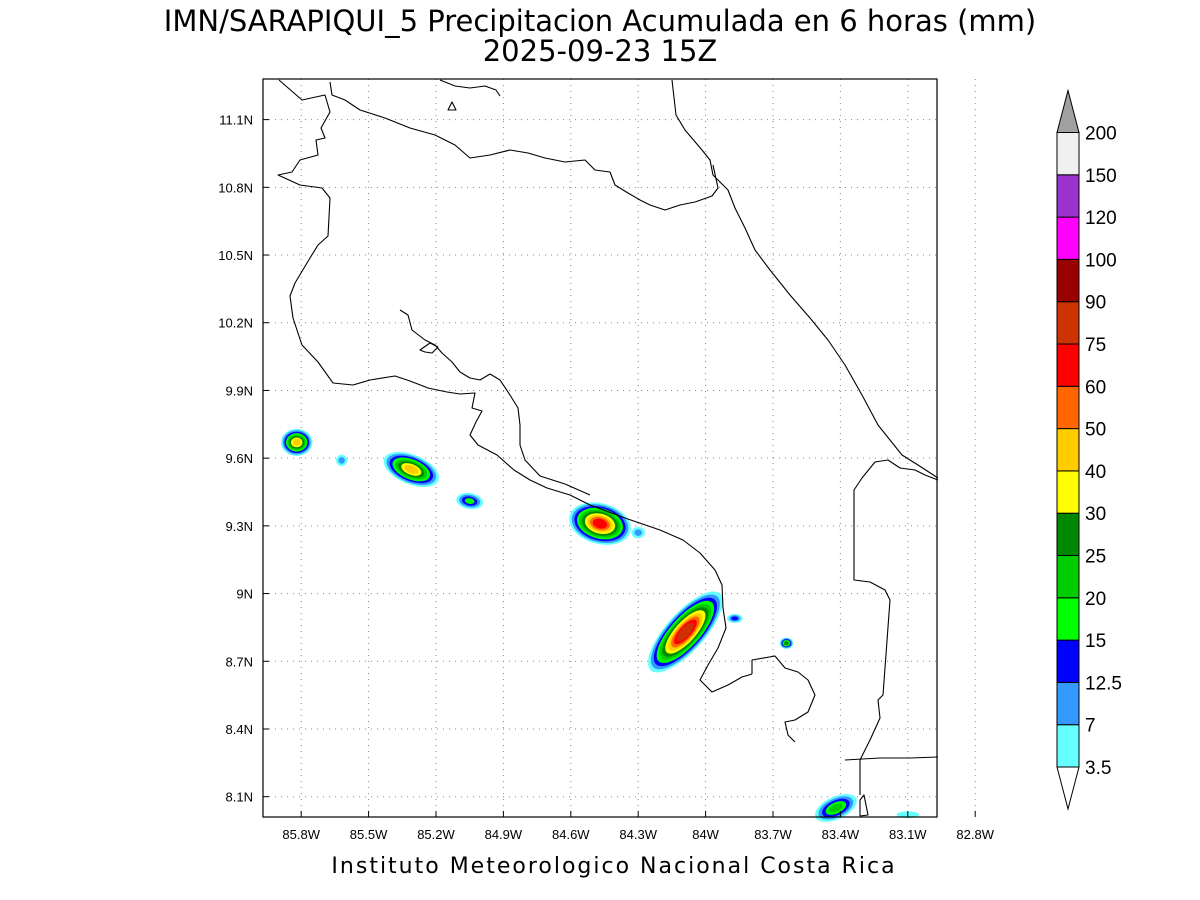 This screenshot has width=1200, height=900. I want to click on colorbar-label: 12.5, so click(1103, 683).